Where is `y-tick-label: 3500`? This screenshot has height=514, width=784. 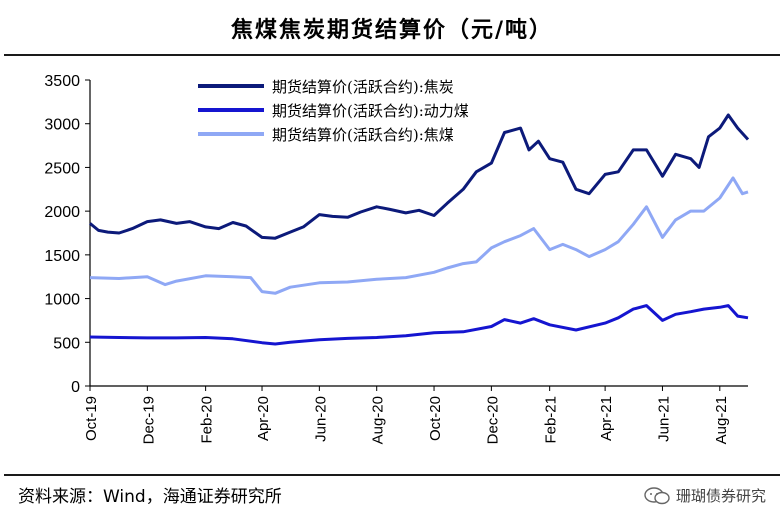
y-tick-label: 3500 is located at coordinates (62, 81).